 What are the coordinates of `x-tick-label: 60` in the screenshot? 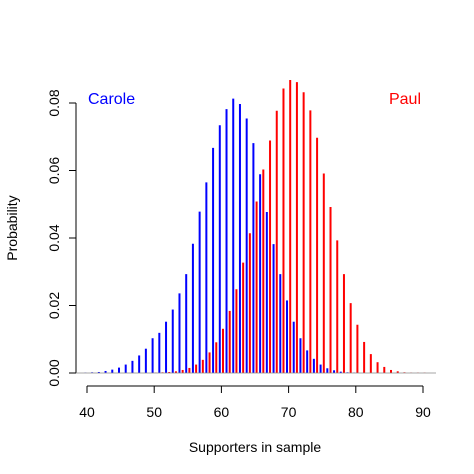 It's located at (222, 412).